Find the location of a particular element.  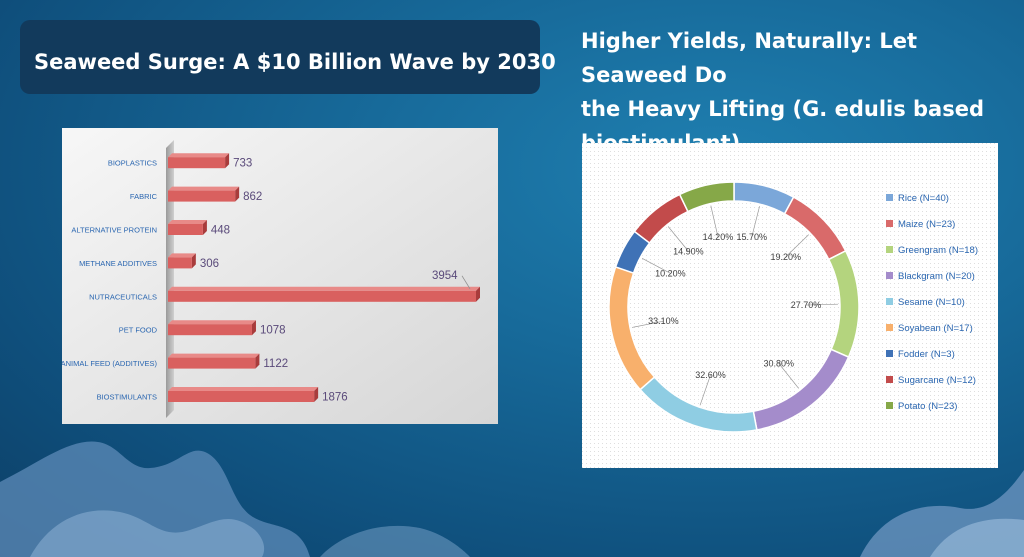

legend-item: Fodder (N=3) is located at coordinates (920, 354).